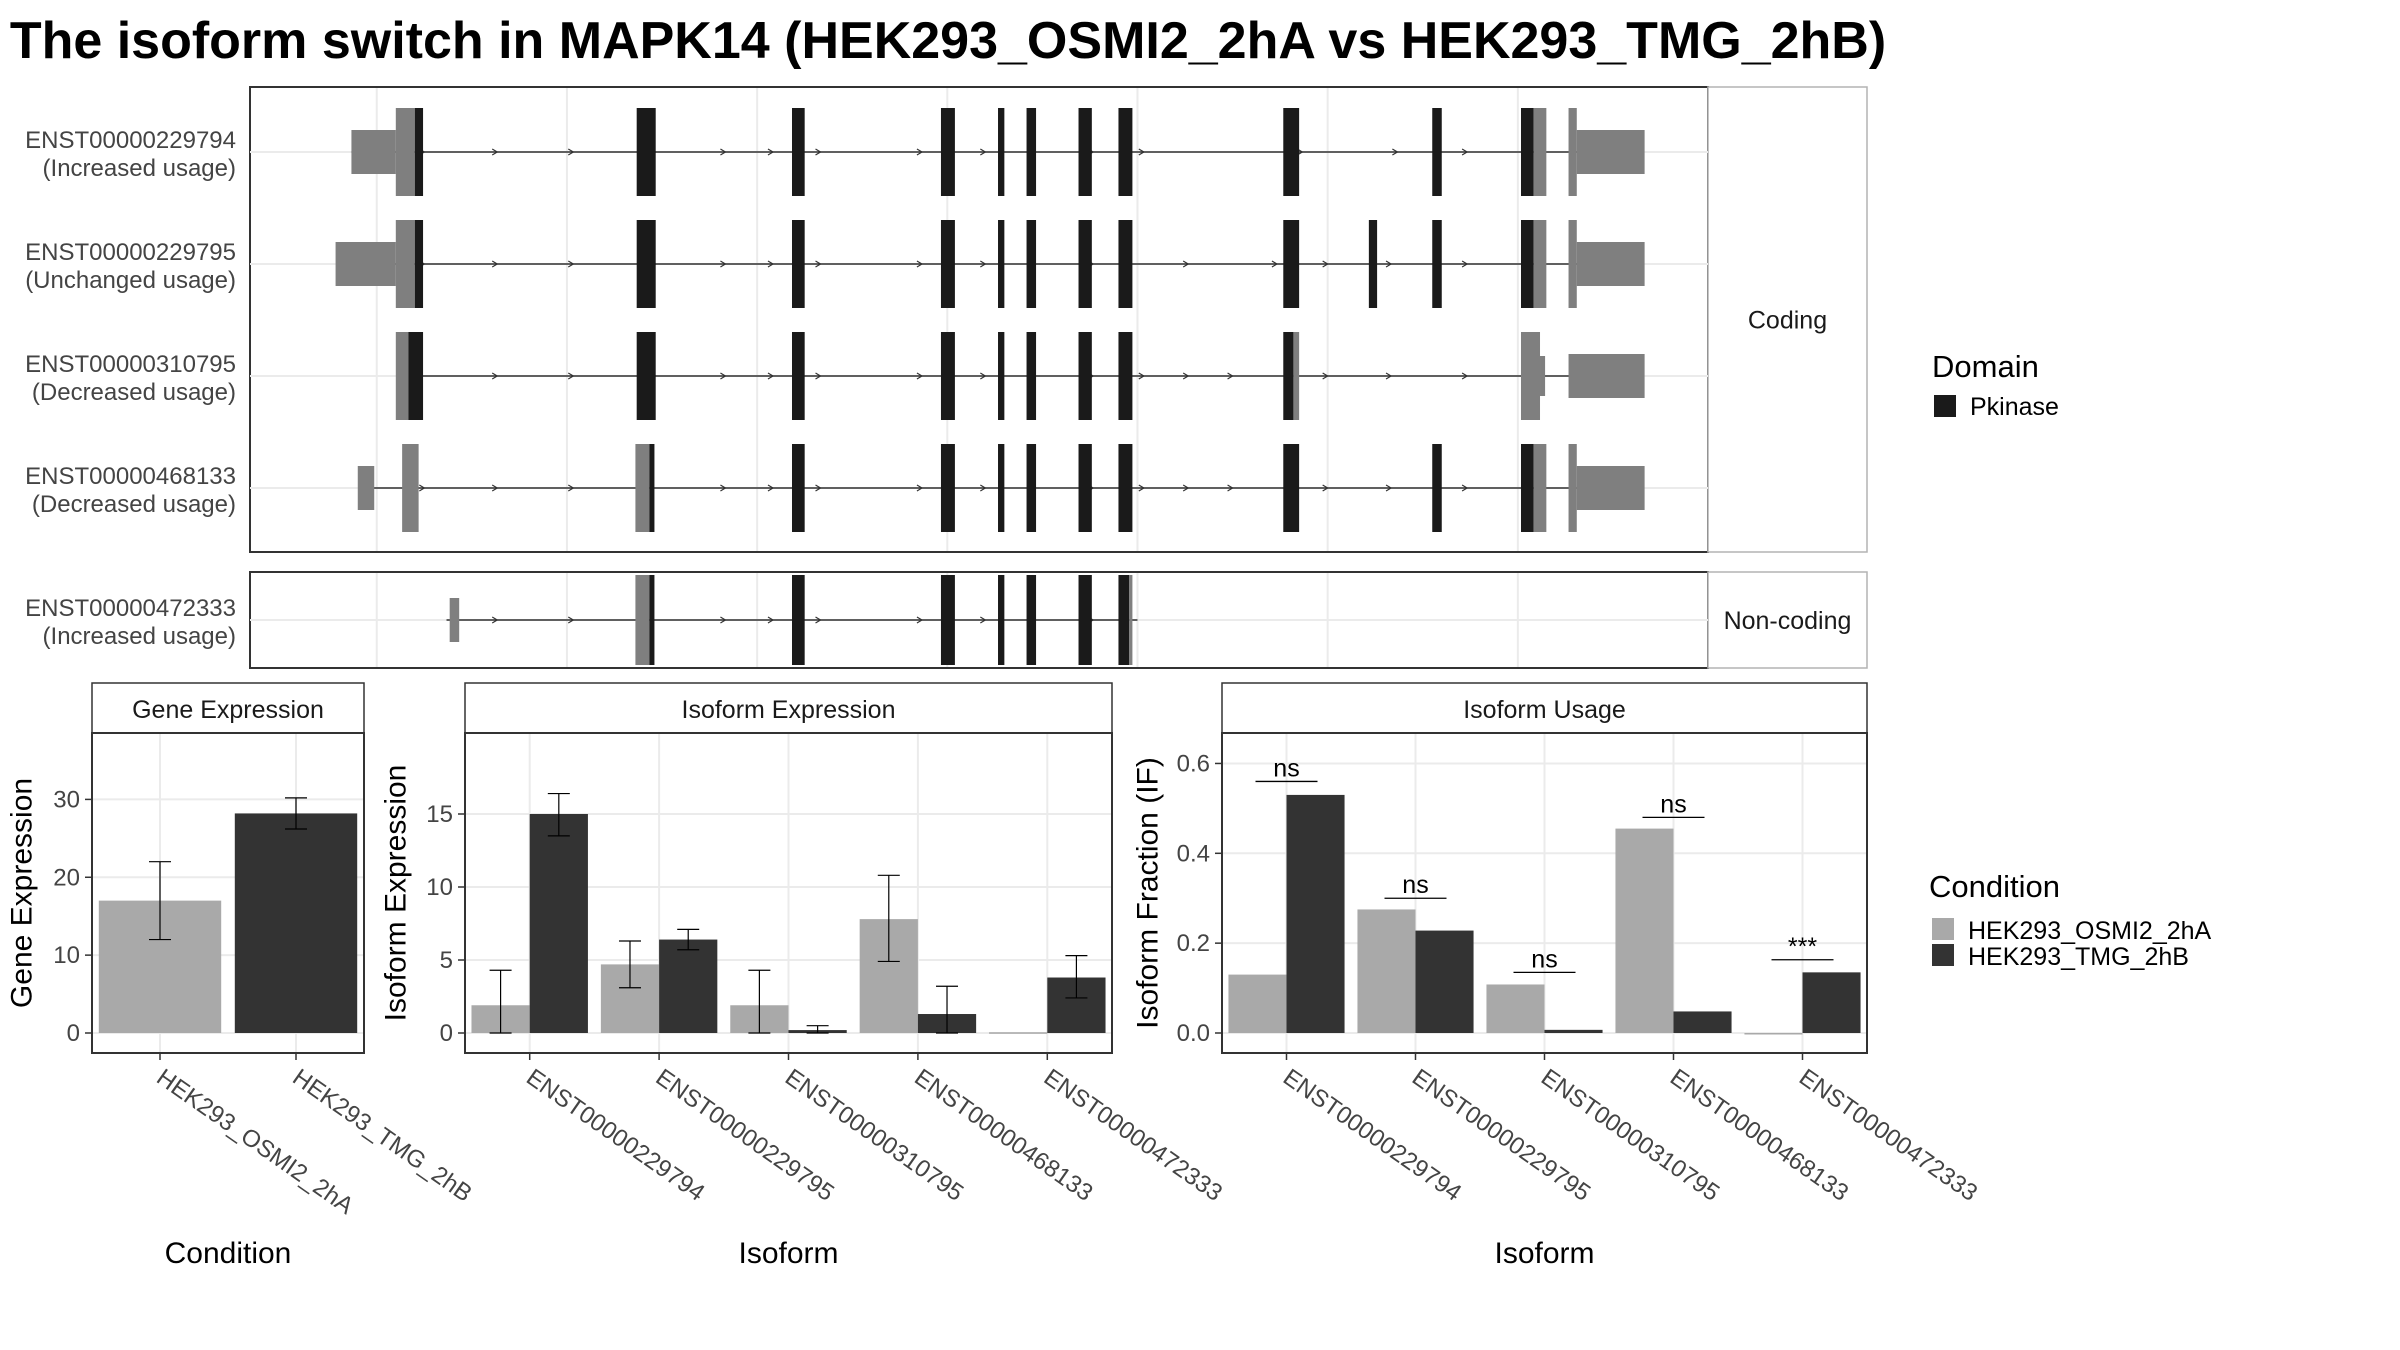 This screenshot has height=1350, width=2400. Describe the element at coordinates (1788, 621) in the screenshot. I see `panel-strip-label: Non-coding` at that location.